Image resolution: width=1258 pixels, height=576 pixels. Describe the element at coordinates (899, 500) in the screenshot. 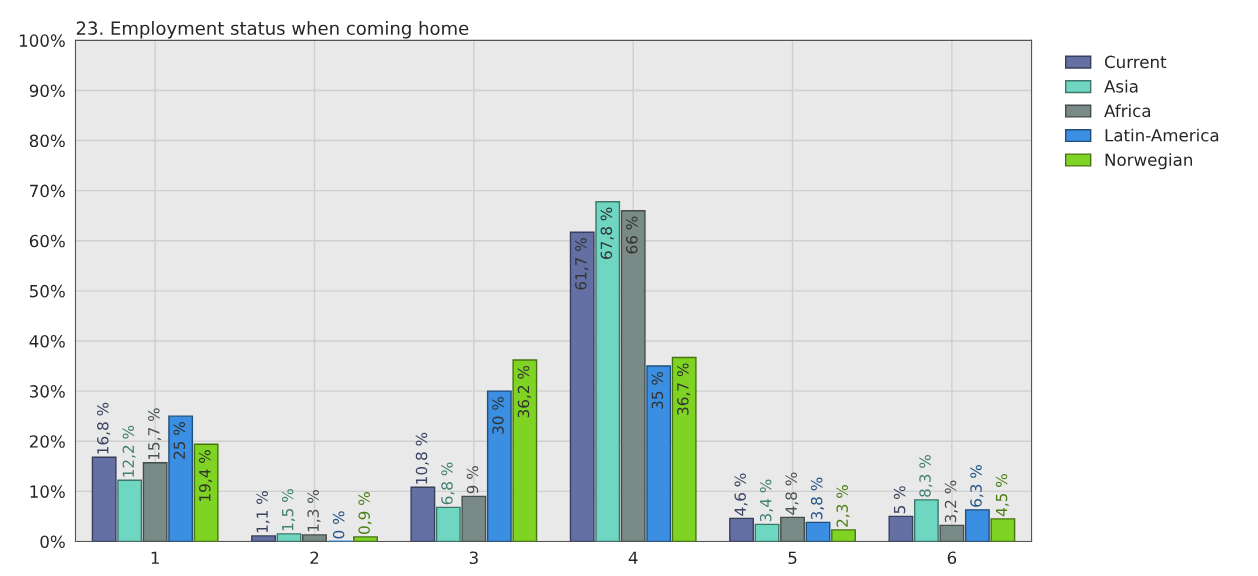

I see `data-label: 5 %` at that location.